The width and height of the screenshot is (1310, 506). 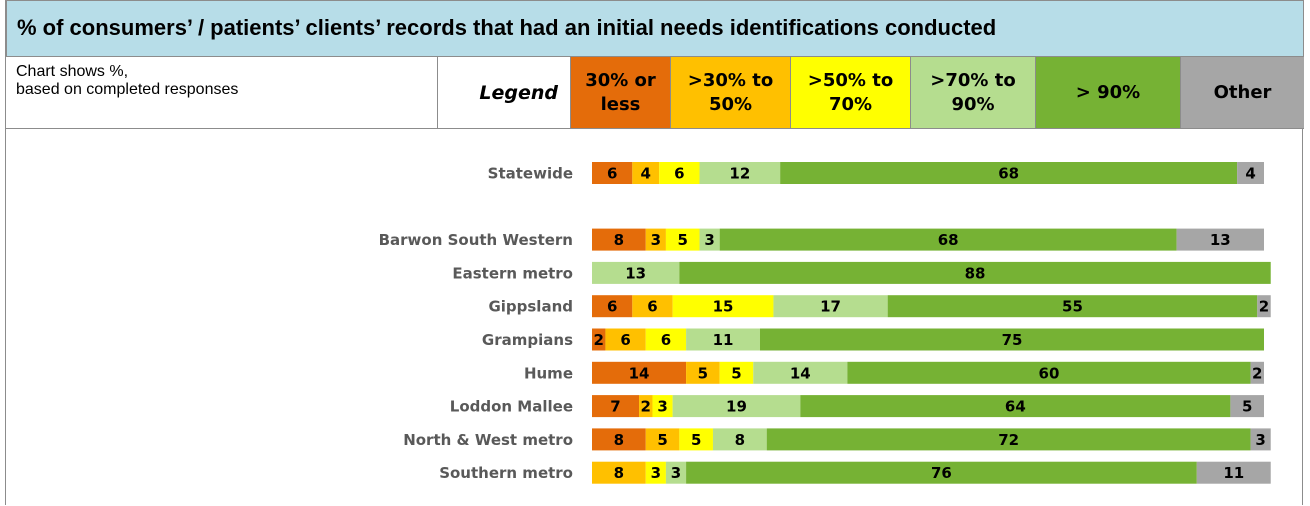 What do you see at coordinates (504, 92) in the screenshot?
I see `legend-title: Legend` at bounding box center [504, 92].